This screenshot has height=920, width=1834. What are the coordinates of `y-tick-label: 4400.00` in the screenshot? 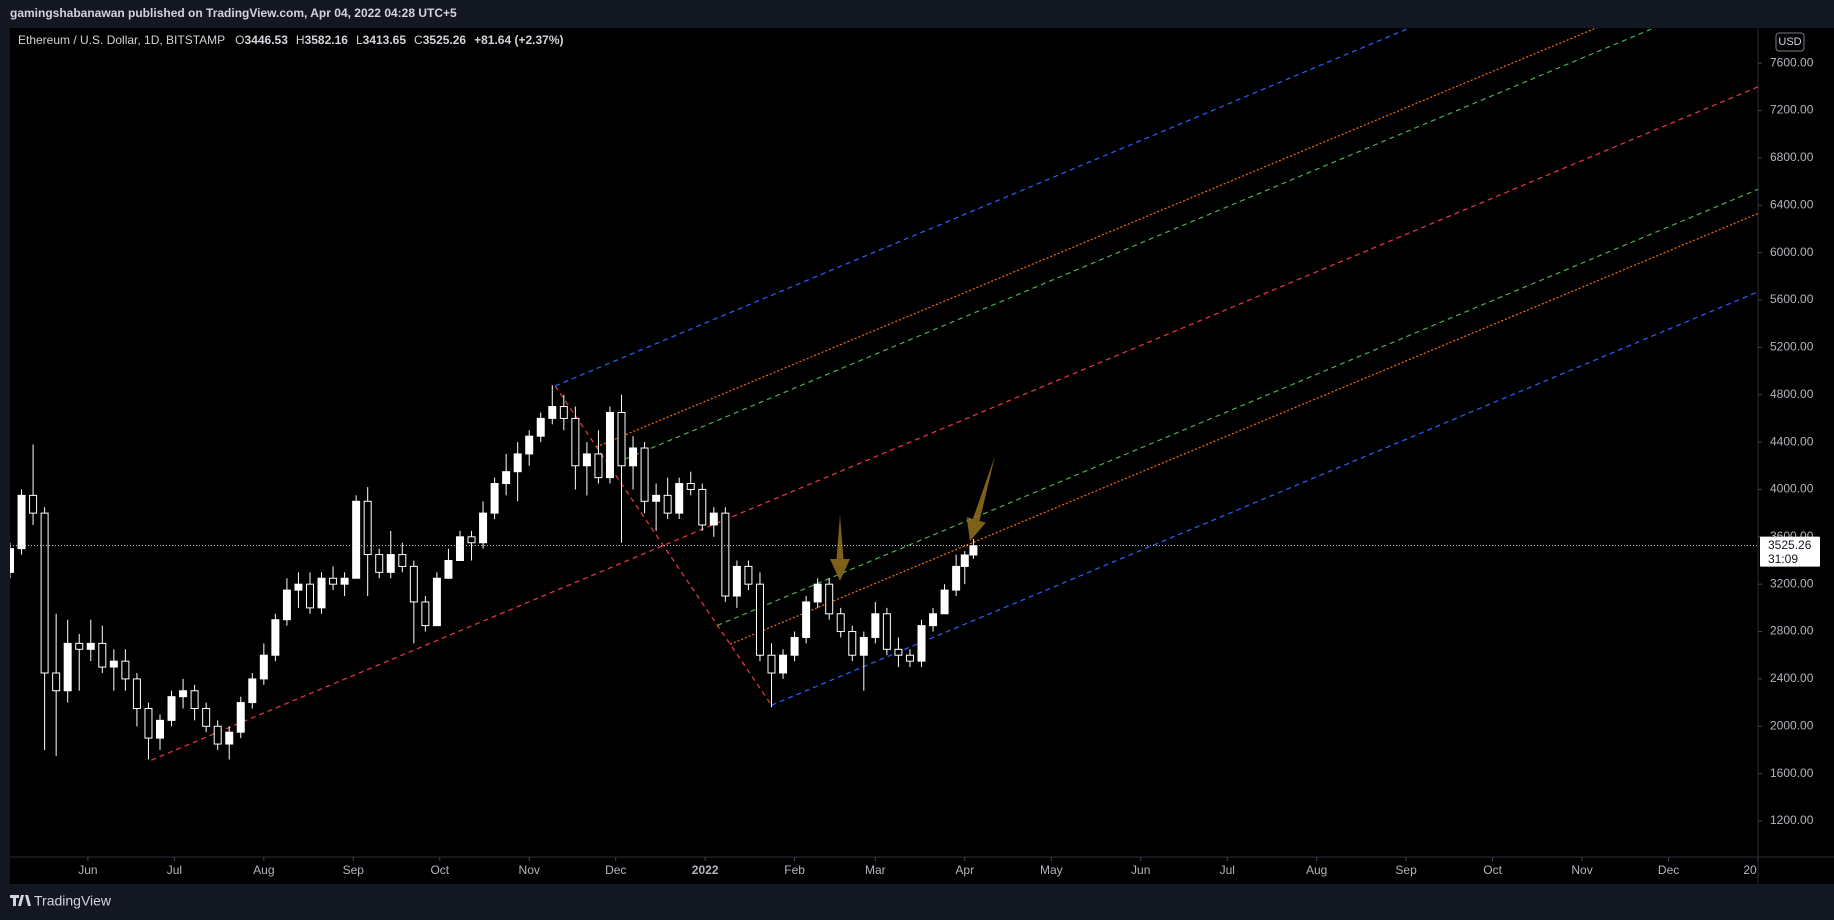 It's located at (1792, 441).